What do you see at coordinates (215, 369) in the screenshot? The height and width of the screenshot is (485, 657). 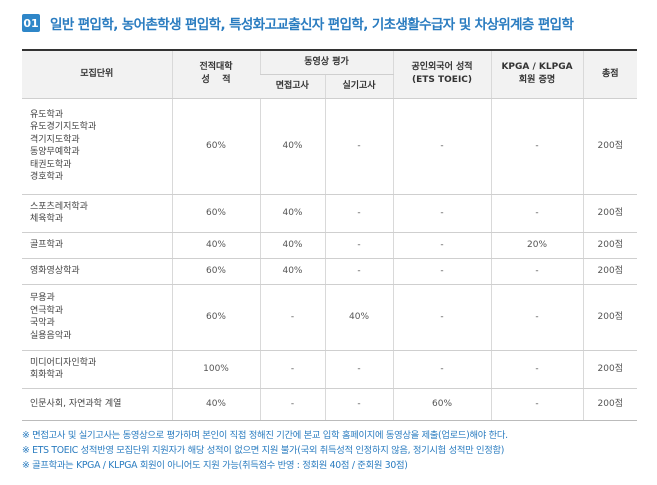 I see `cell-transcript: 100%` at bounding box center [215, 369].